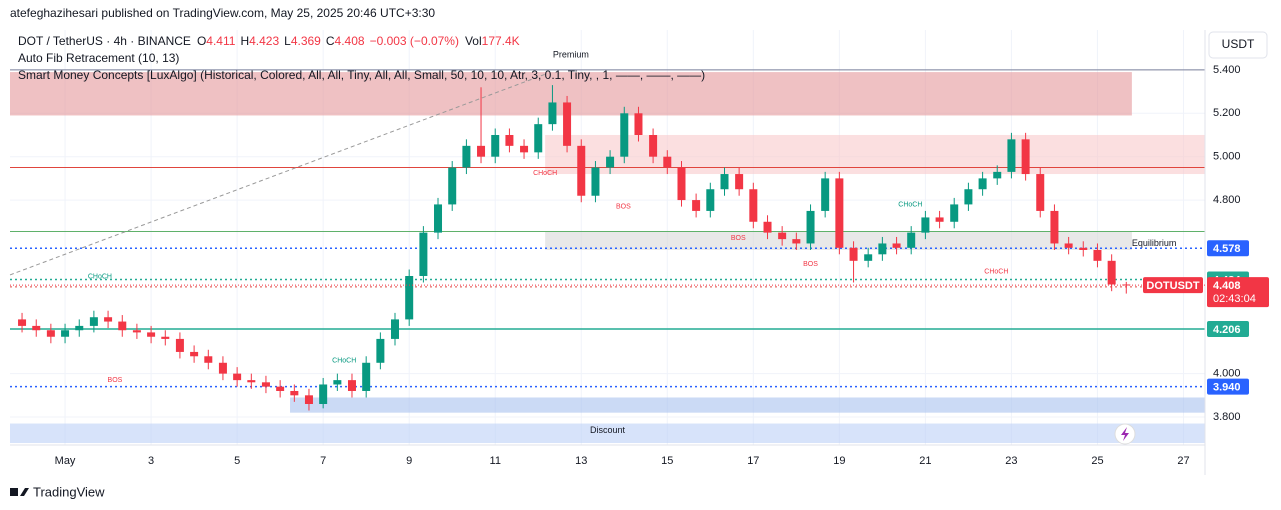 This screenshot has height=510, width=1281. I want to click on x-tick-label: 27, so click(1183, 461).